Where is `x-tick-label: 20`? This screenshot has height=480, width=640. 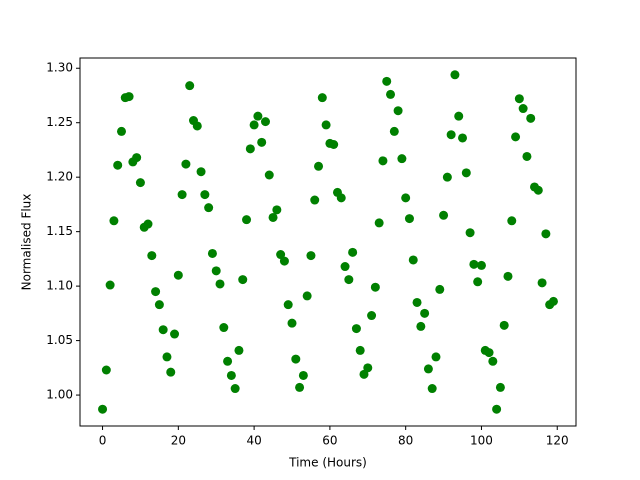
x-tick-label: 20 is located at coordinates (178, 441).